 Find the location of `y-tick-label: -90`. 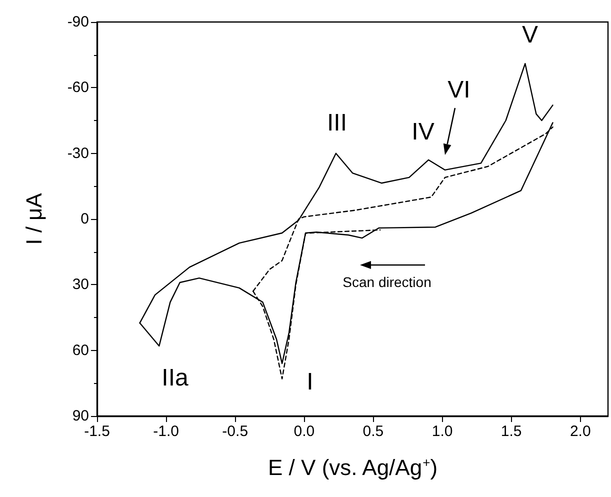

y-tick-label: -90 is located at coordinates (78, 22).